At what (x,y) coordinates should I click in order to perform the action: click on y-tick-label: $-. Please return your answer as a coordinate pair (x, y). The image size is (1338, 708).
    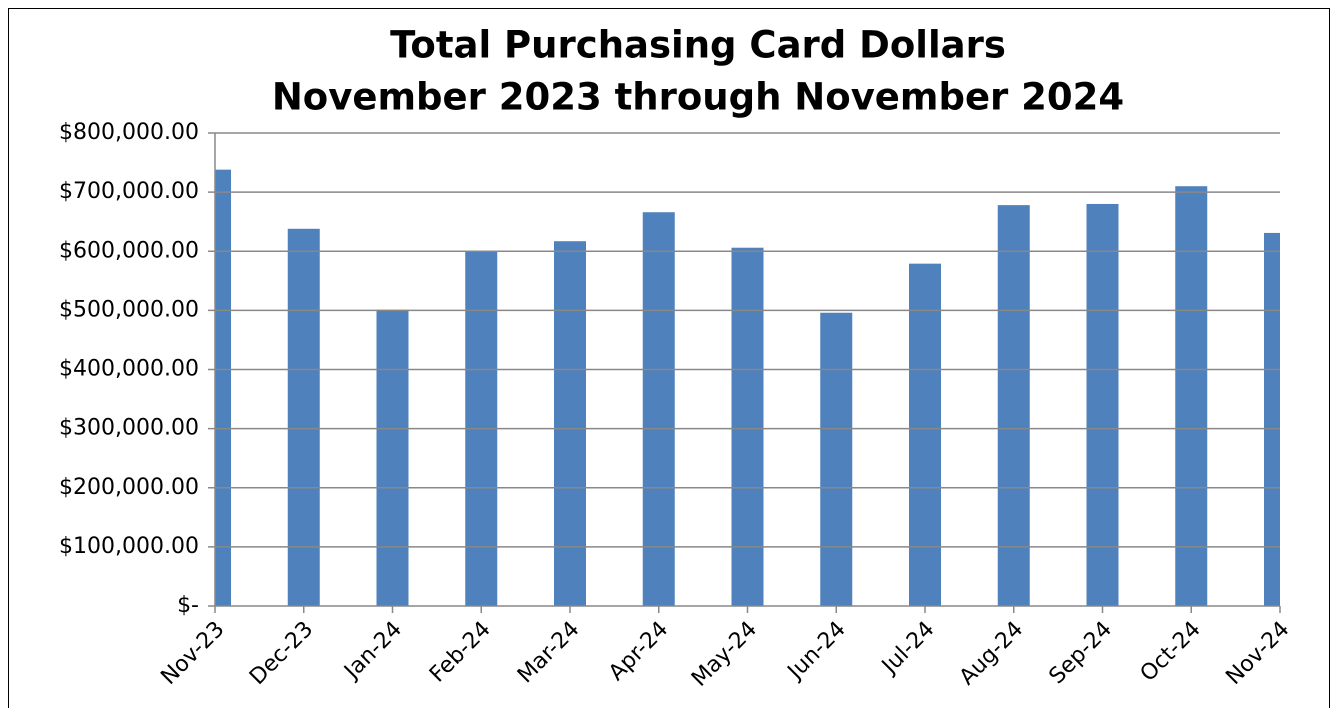
    Looking at the image, I should click on (188, 605).